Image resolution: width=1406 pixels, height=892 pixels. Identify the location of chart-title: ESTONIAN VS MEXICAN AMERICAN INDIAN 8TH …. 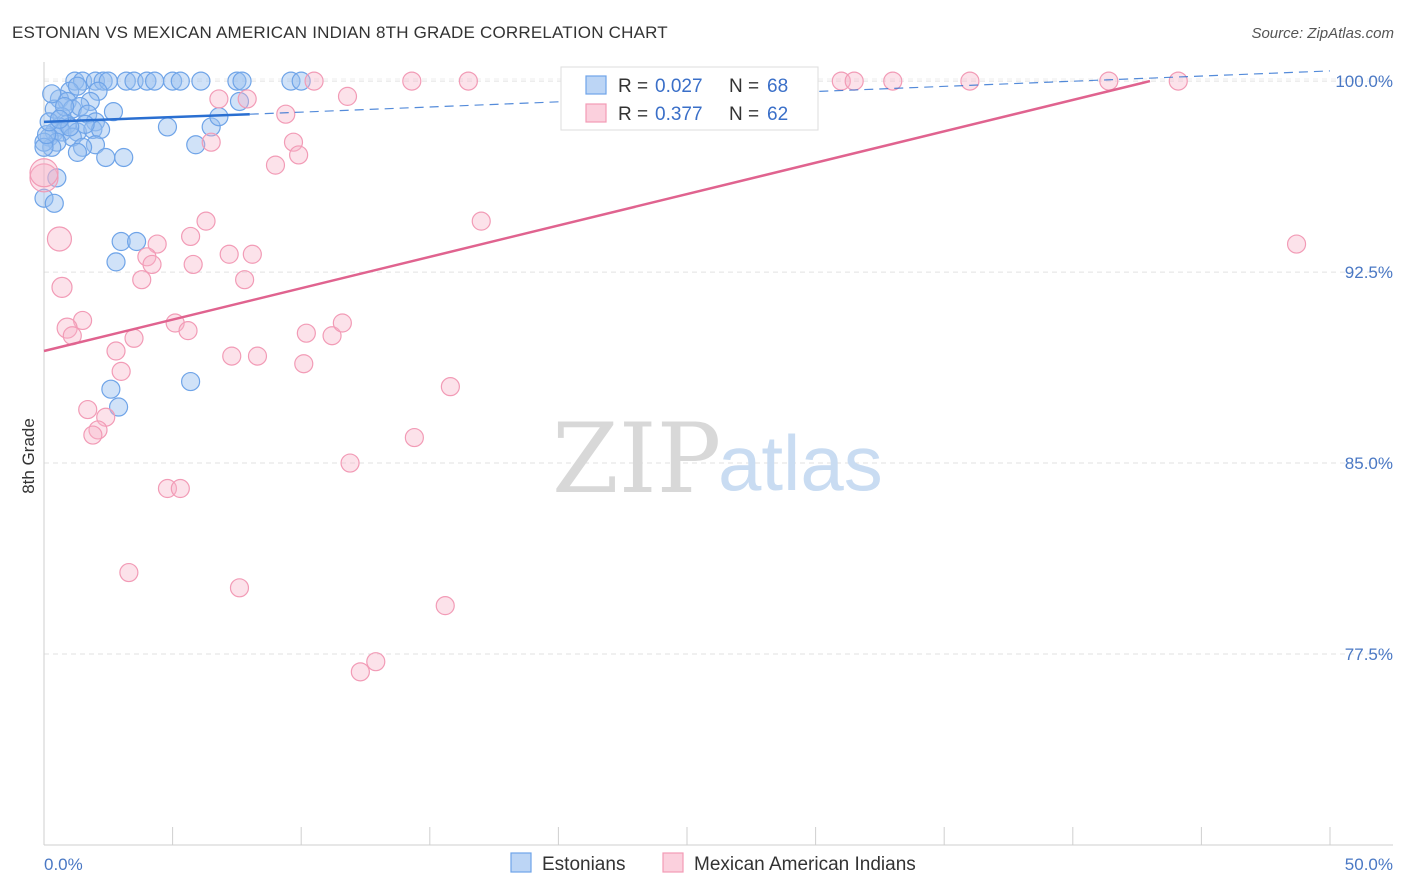
(340, 32).